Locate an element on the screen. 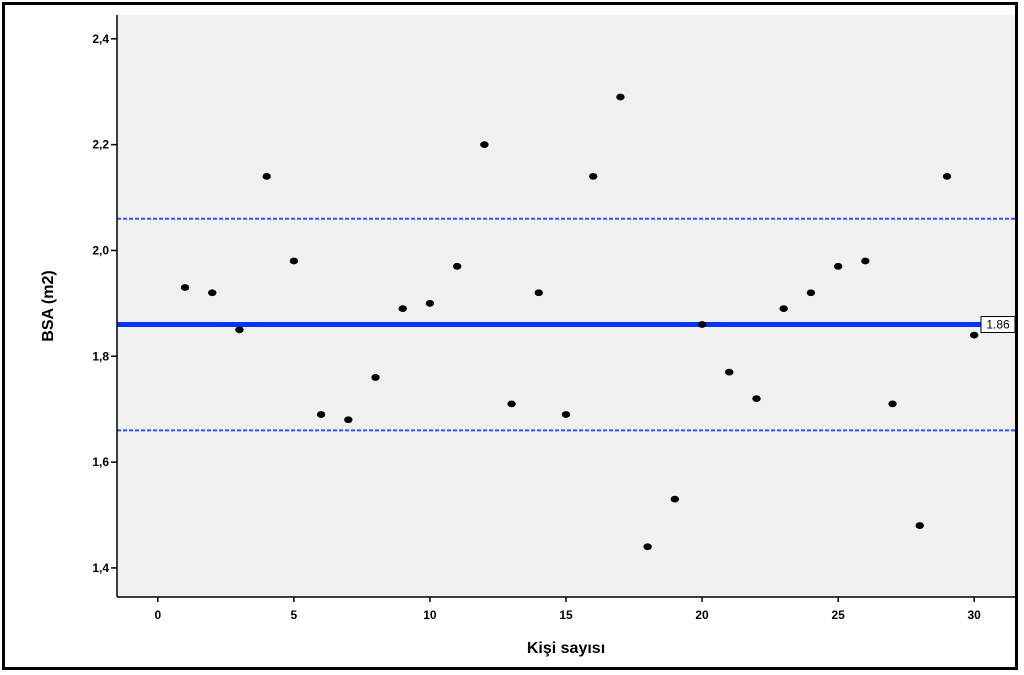 The width and height of the screenshot is (1024, 675). y-axis-title: BSA (m2) is located at coordinates (48, 305).